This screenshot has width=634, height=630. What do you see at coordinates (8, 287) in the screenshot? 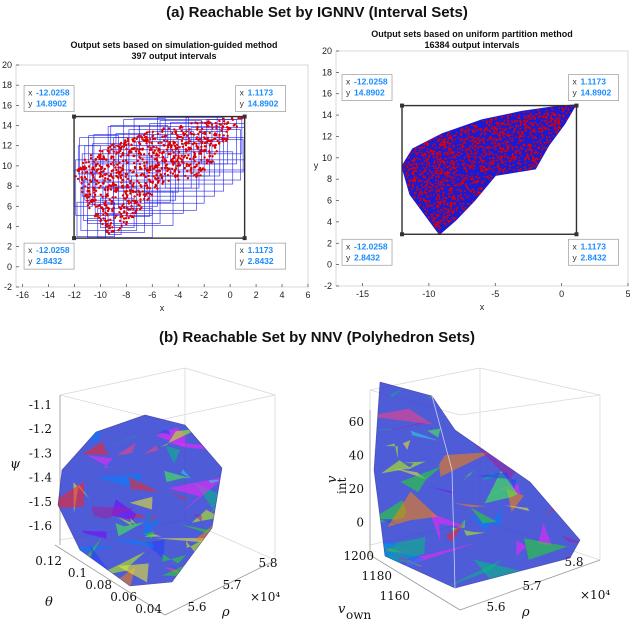
I see `y-tick-label: -2` at bounding box center [8, 287].